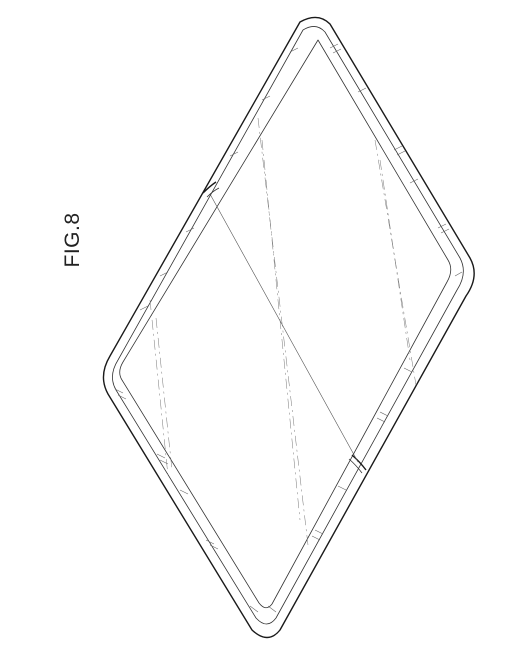 The image size is (531, 658). I want to click on hinge-notch-lower, so click(359, 462).